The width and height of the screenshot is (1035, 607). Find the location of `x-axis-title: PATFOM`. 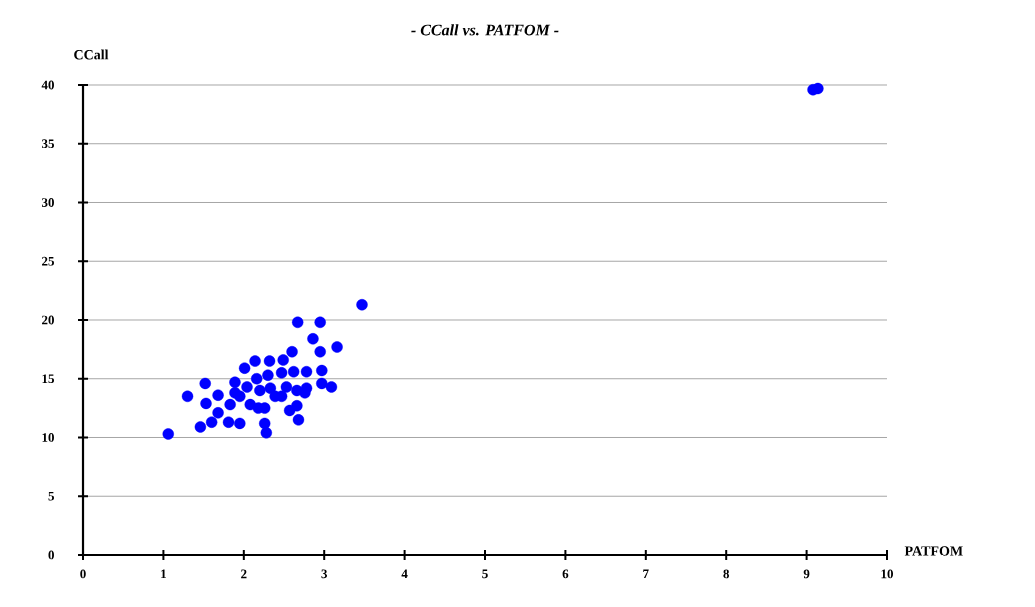

x-axis-title: PATFOM is located at coordinates (933, 551).